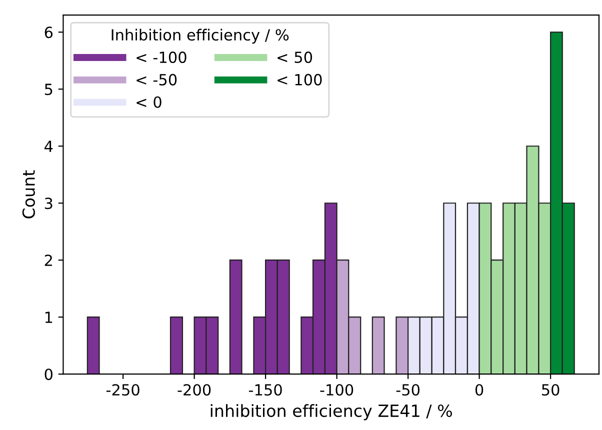 The width and height of the screenshot is (602, 430). What do you see at coordinates (48, 90) in the screenshot?
I see `y-tick-label: 5` at bounding box center [48, 90].